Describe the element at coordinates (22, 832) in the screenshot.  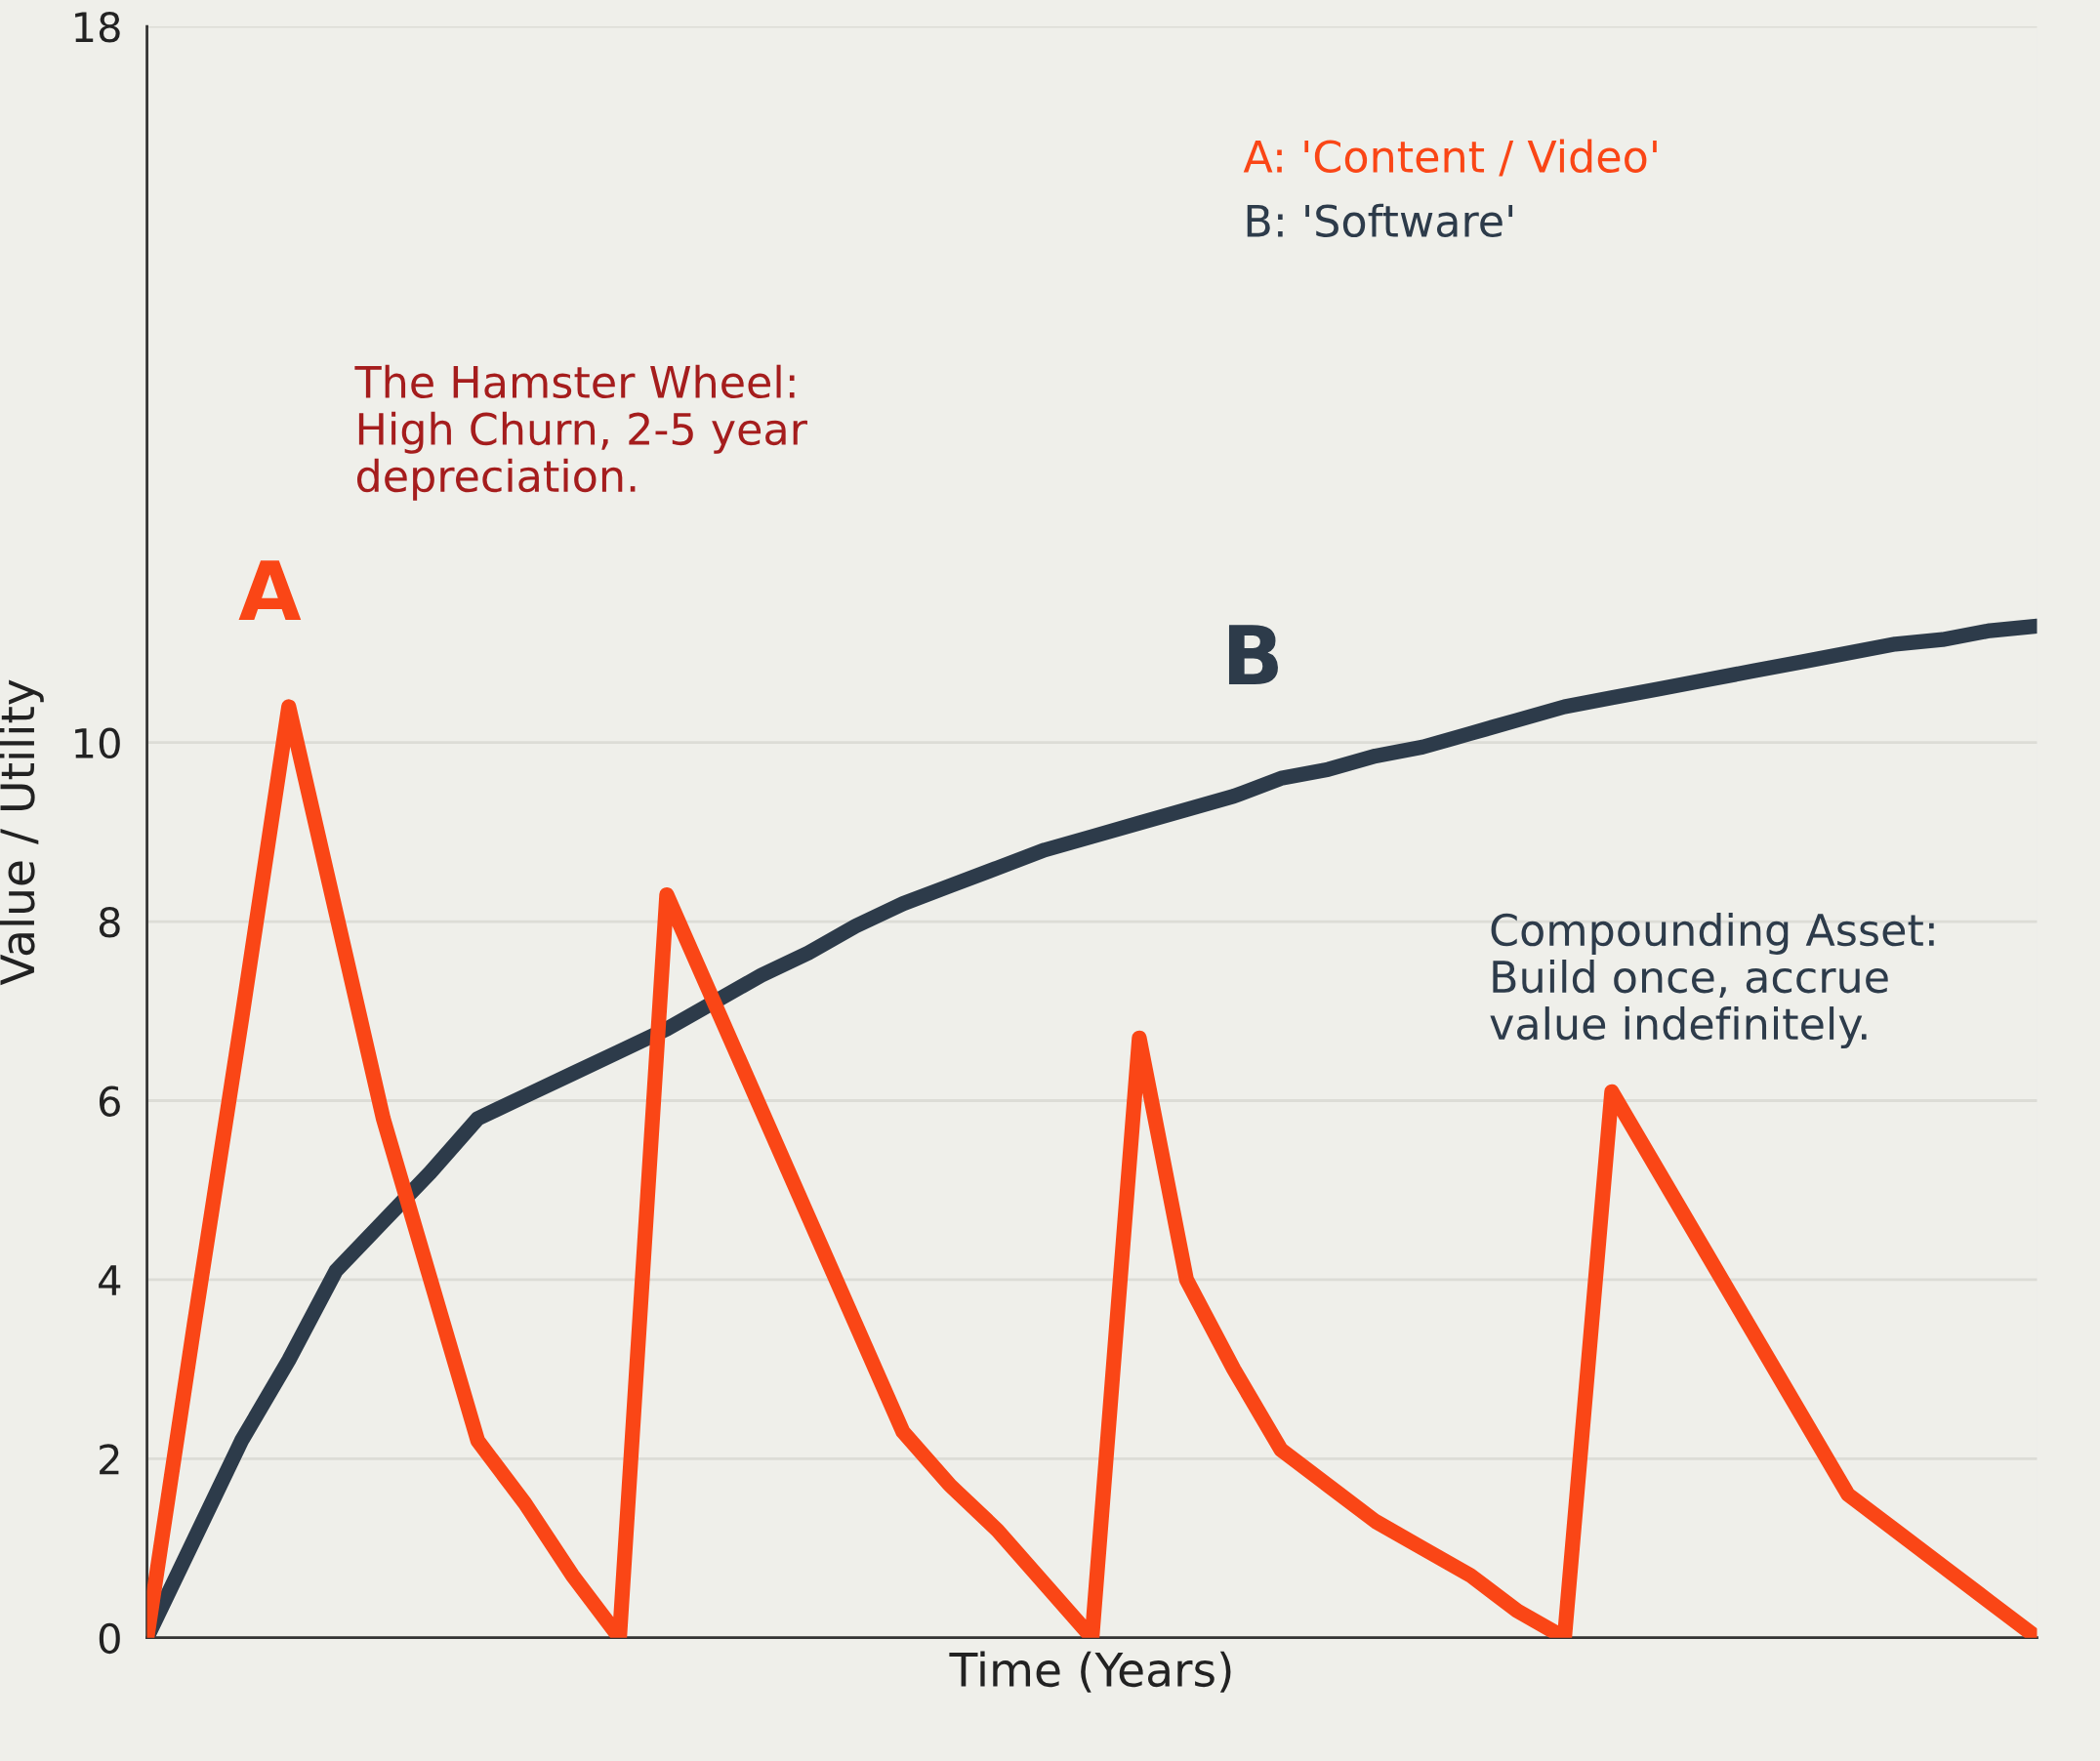
I see `y-axis-title: Value / Utility` at that location.